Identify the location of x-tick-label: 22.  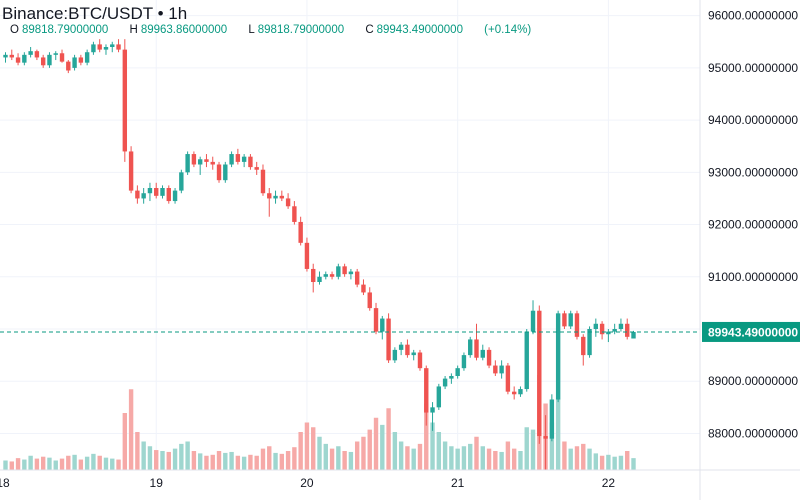
(609, 483).